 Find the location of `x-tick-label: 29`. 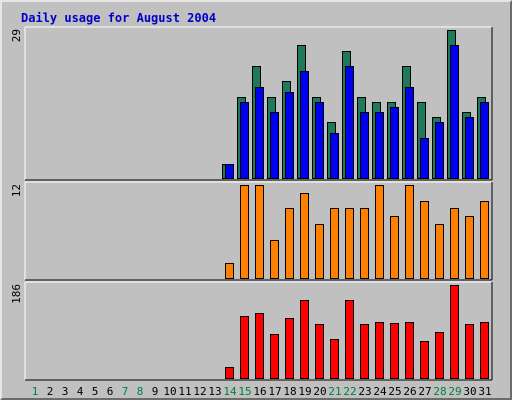

x-tick-label: 29 is located at coordinates (454, 391).